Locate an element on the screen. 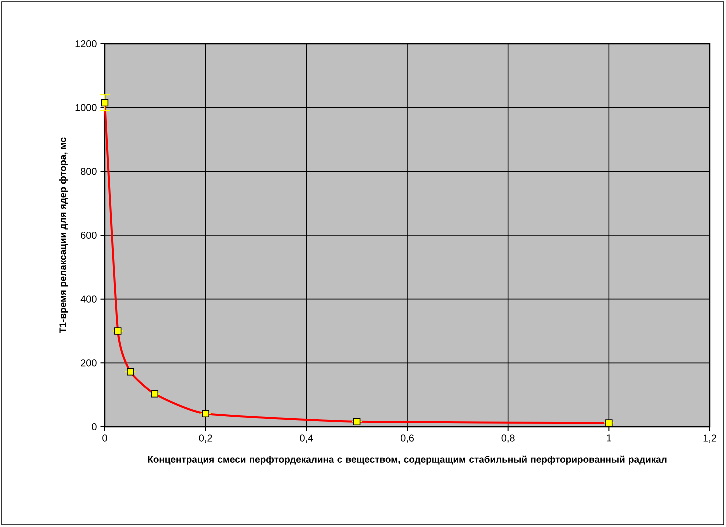 This screenshot has height=527, width=726. x-tick-label: 0,2 is located at coordinates (205, 439).